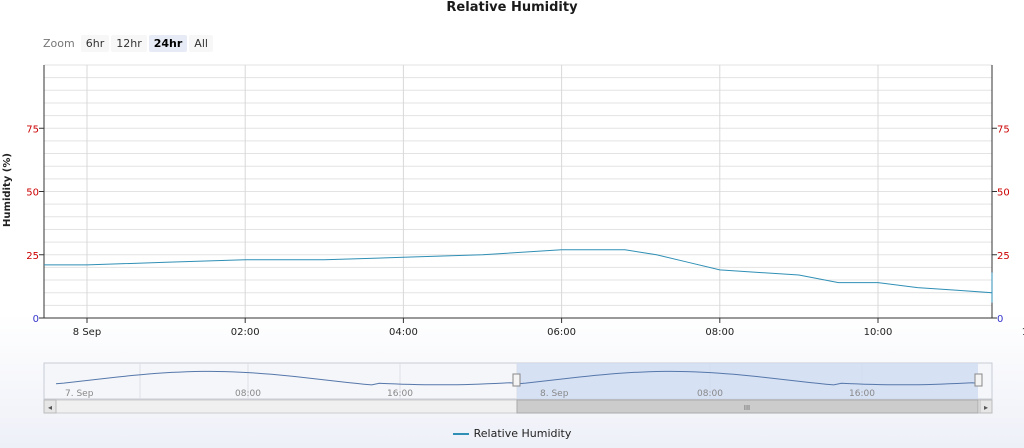  What do you see at coordinates (518, 276) in the screenshot?
I see `series-line-relative-humidity` at bounding box center [518, 276].